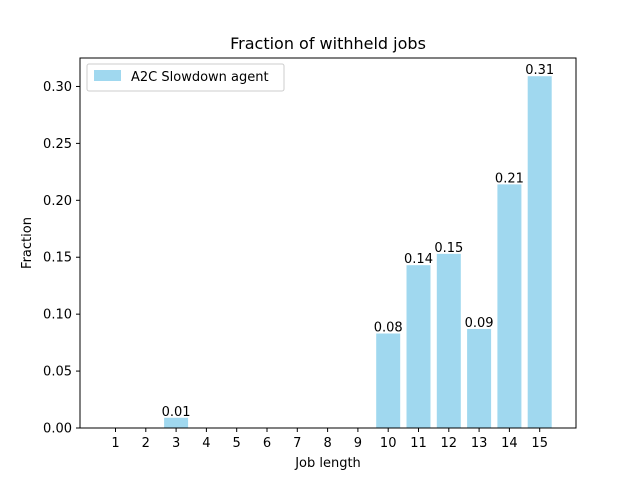 Image resolution: width=640 pixels, height=480 pixels. What do you see at coordinates (115, 443) in the screenshot?
I see `x-tick-label: 1` at bounding box center [115, 443].